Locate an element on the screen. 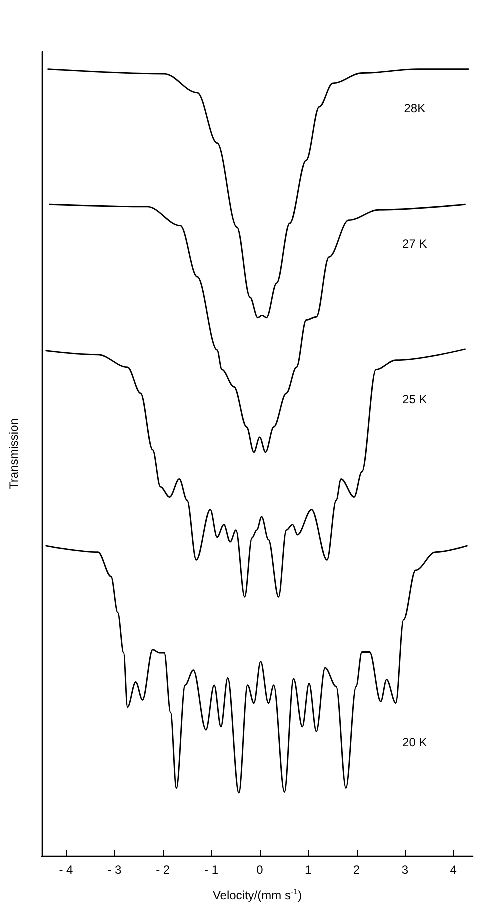 This screenshot has width=477, height=909. text: 27 K is located at coordinates (415, 243).